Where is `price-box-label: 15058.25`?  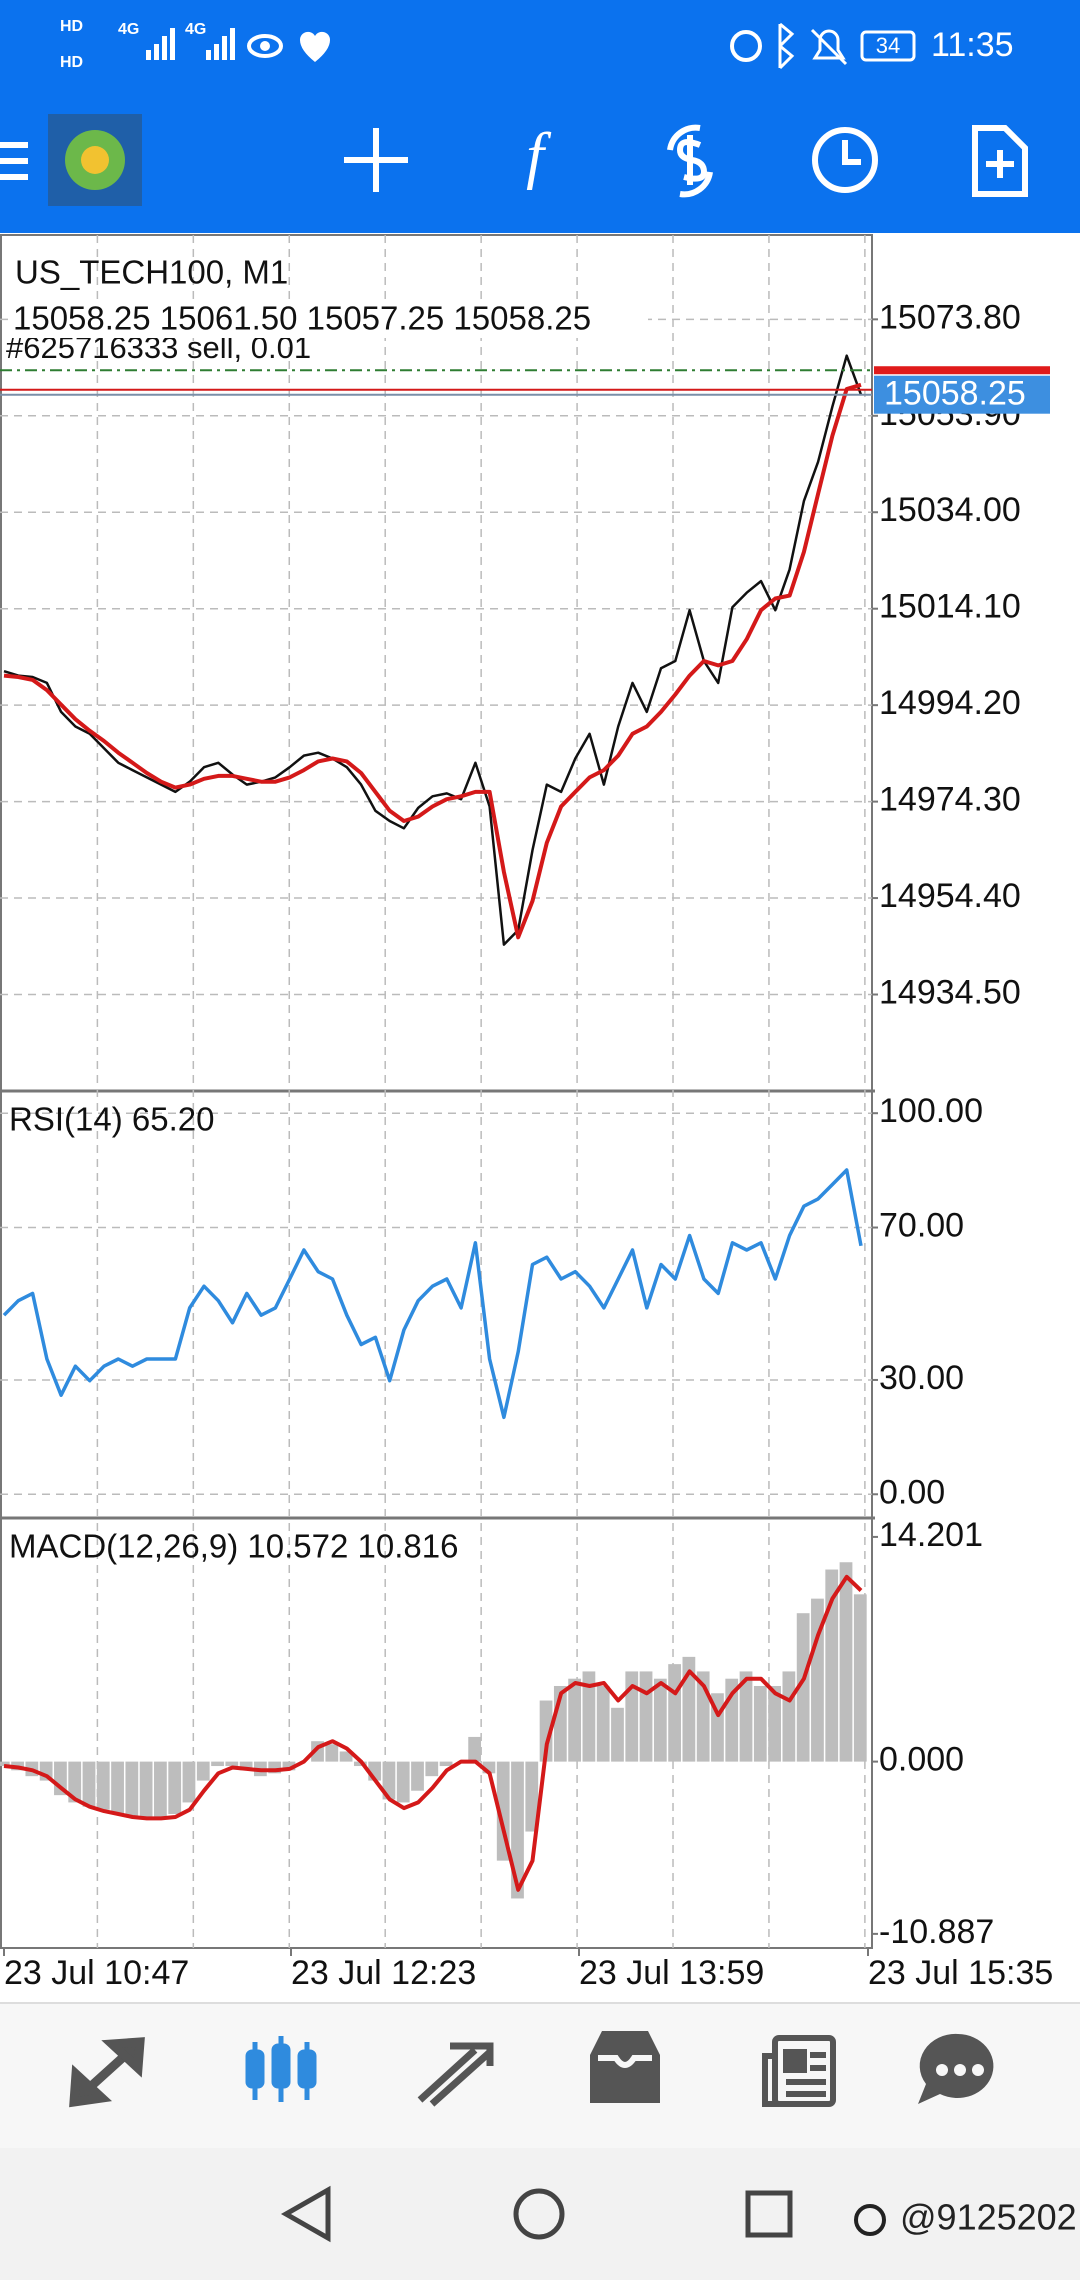
price-box-label: 15058.25 is located at coordinates (955, 394).